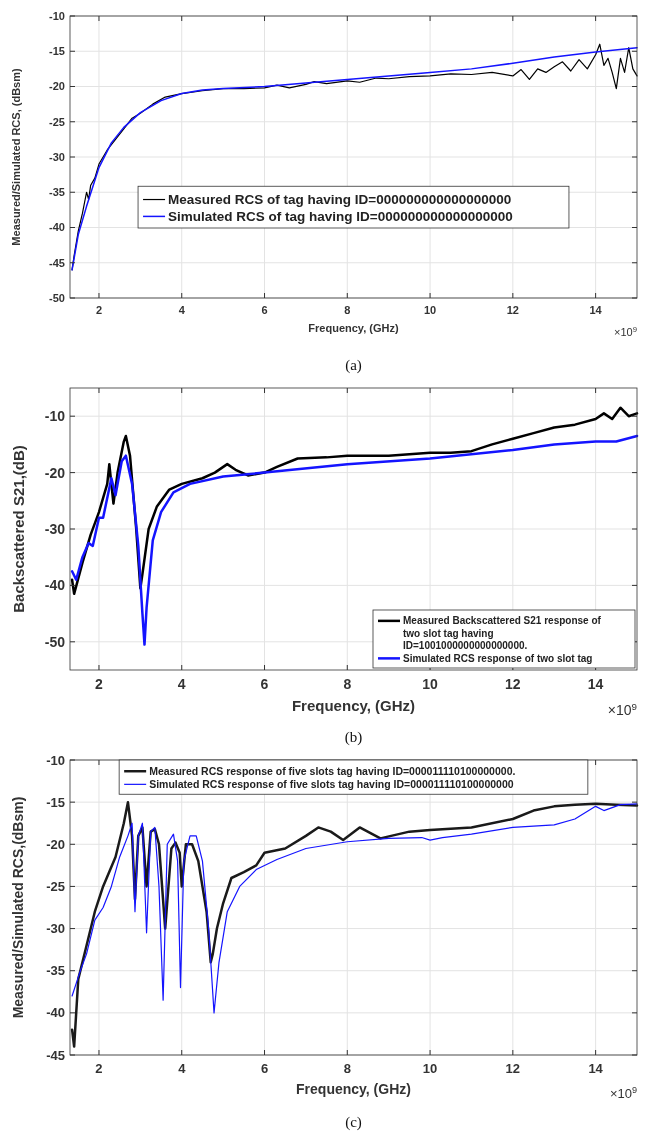 The width and height of the screenshot is (659, 1148). I want to click on legend-label: Measured RCS of tag having ID=000000000000000000, so click(340, 199).